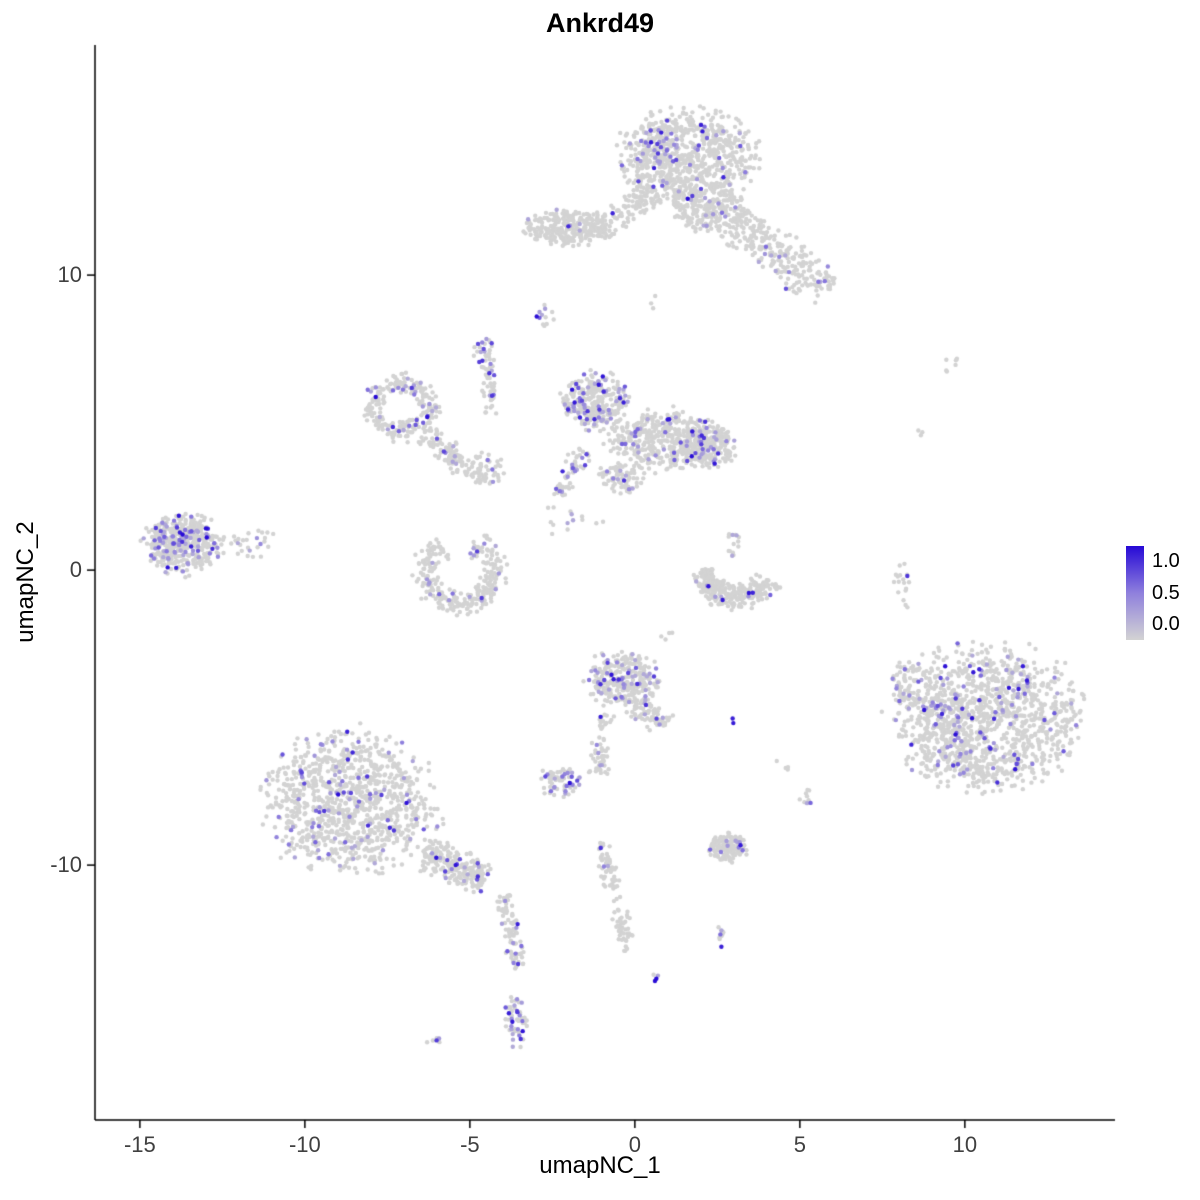 The width and height of the screenshot is (1200, 1200). I want to click on legend-tick-label: 0.5, so click(1166, 592).